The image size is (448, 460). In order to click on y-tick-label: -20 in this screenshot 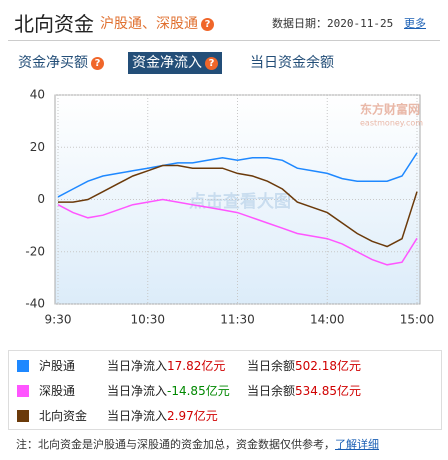, I will do `click(35, 251)`.